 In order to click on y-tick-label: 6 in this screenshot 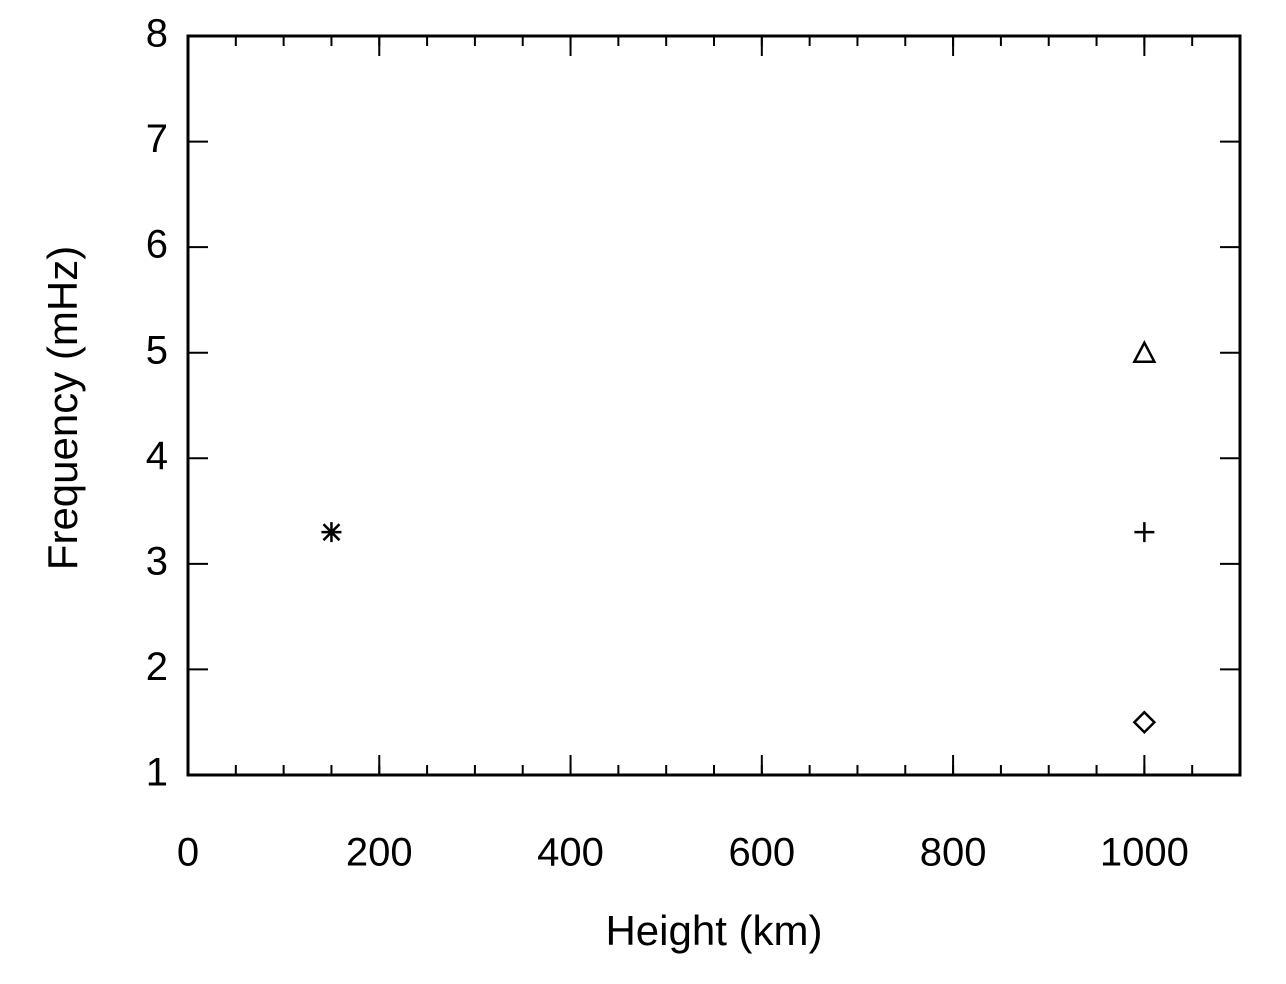, I will do `click(157, 245)`.